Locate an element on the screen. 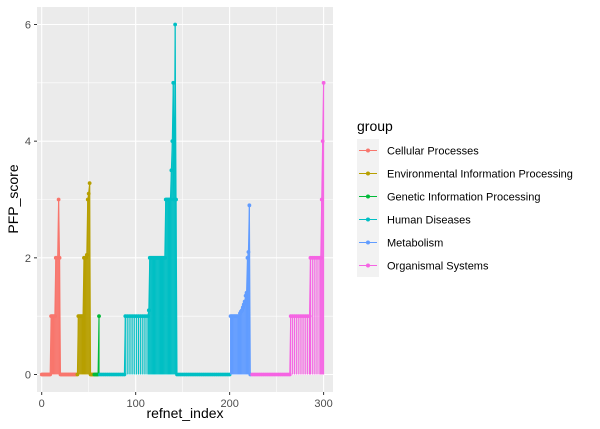  legend-label: Organismal Systems is located at coordinates (438, 267).